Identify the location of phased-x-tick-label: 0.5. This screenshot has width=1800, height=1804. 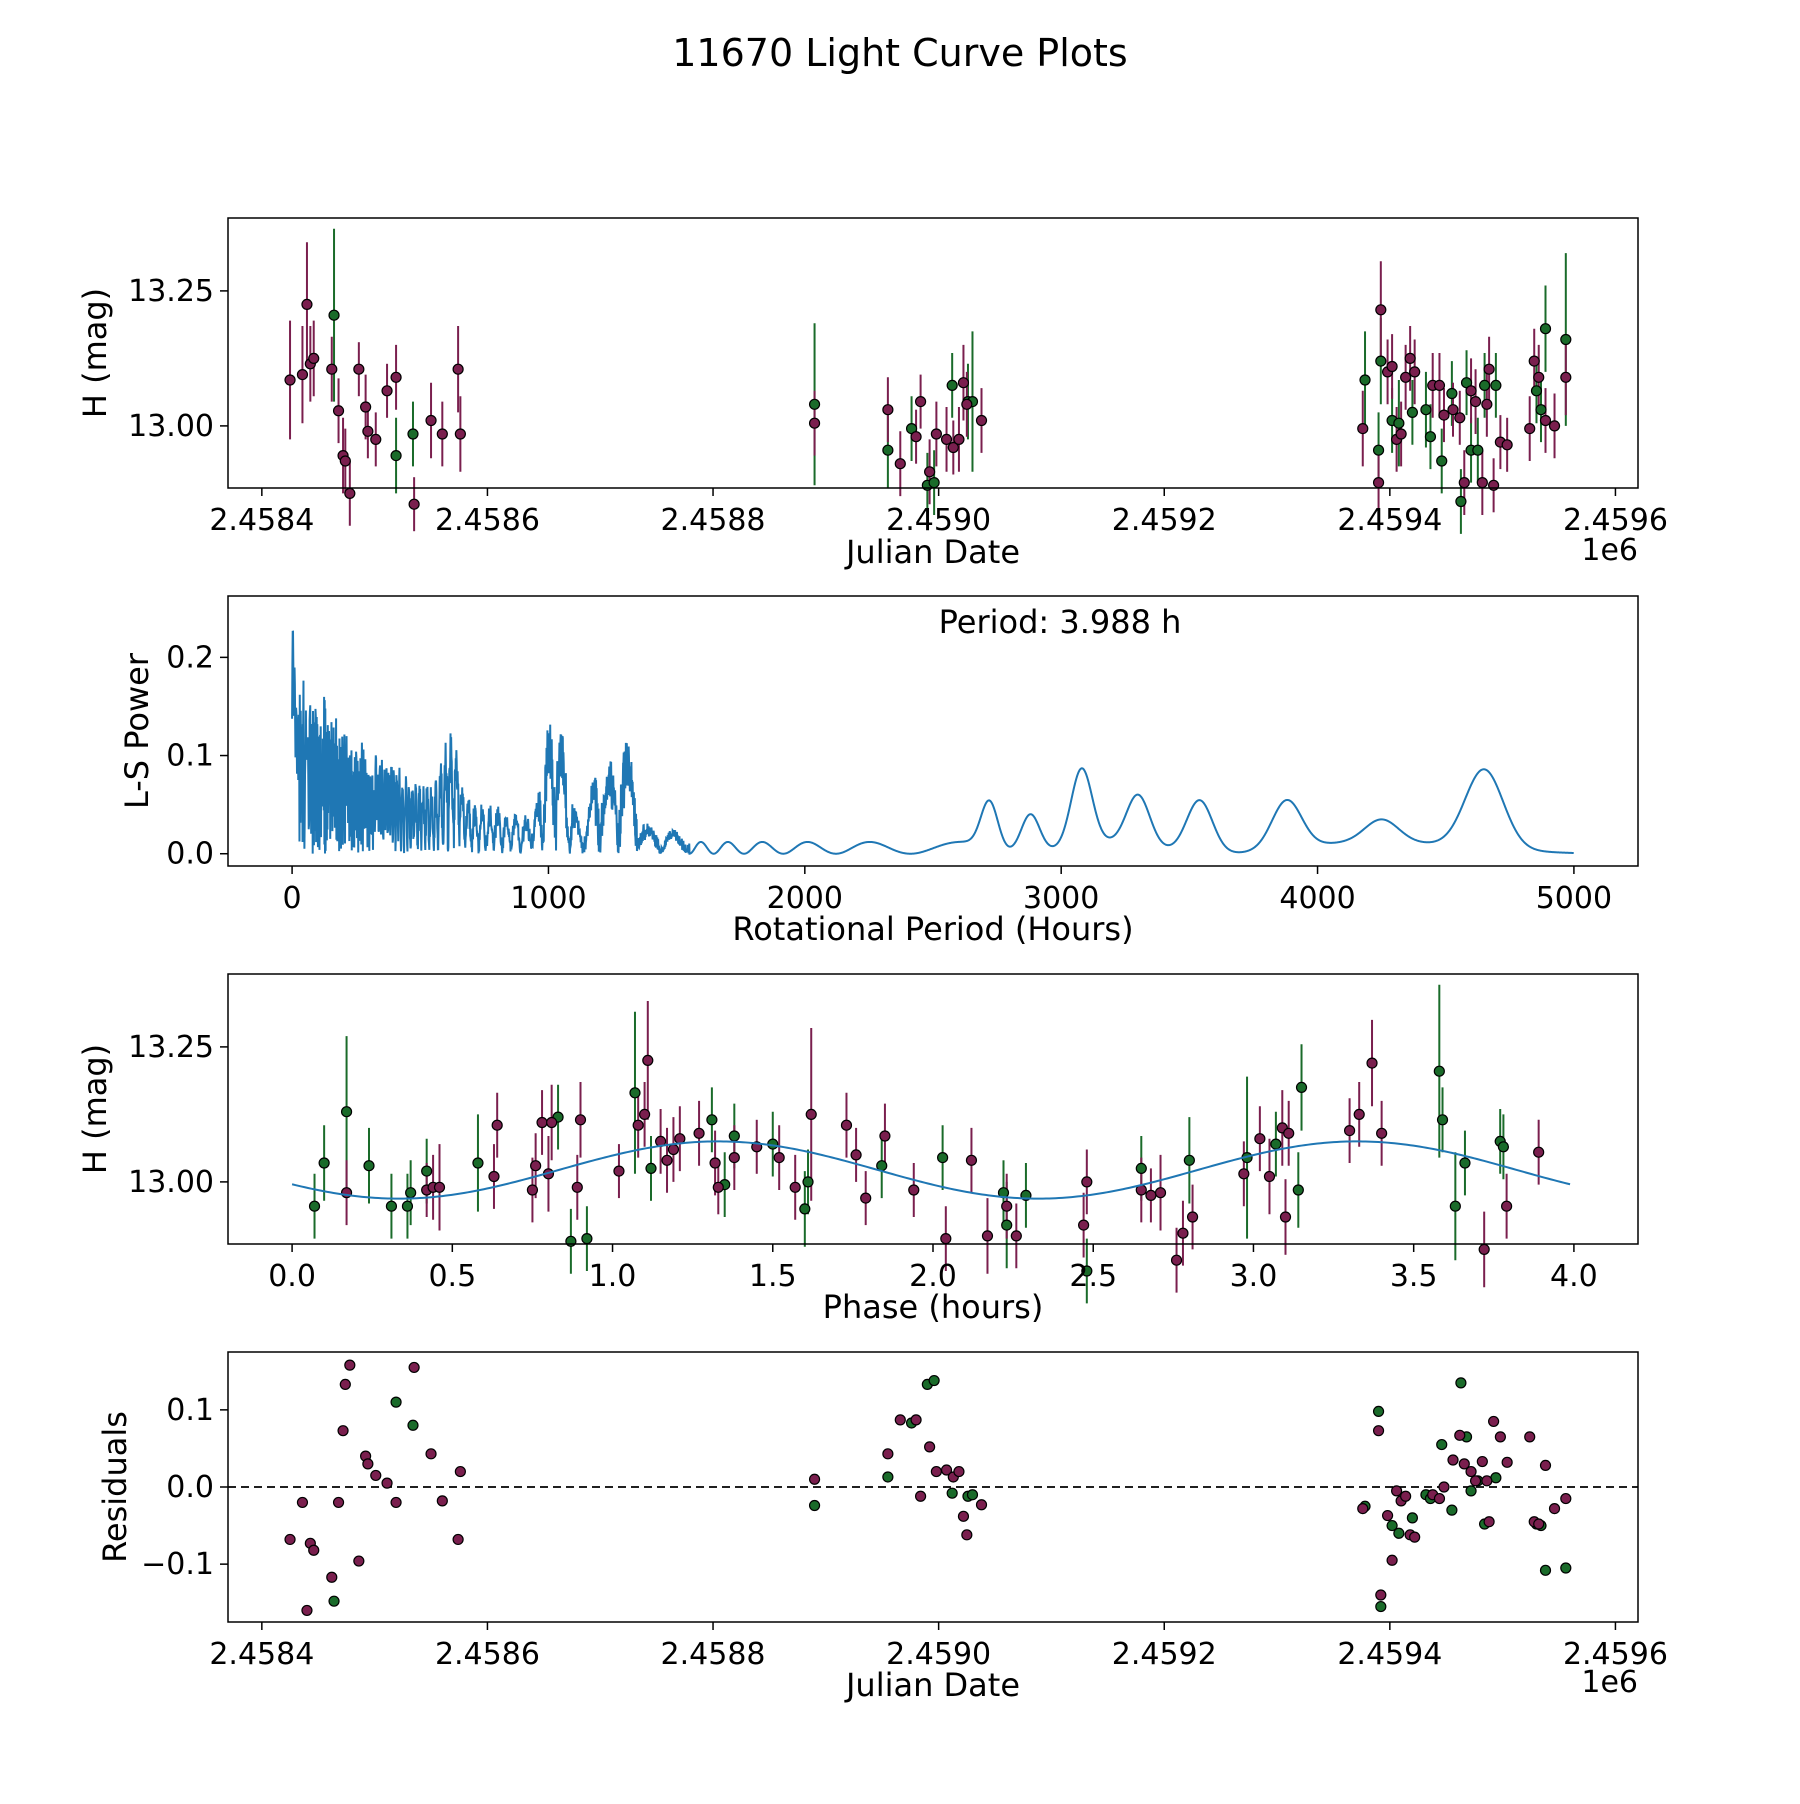
(452, 1276).